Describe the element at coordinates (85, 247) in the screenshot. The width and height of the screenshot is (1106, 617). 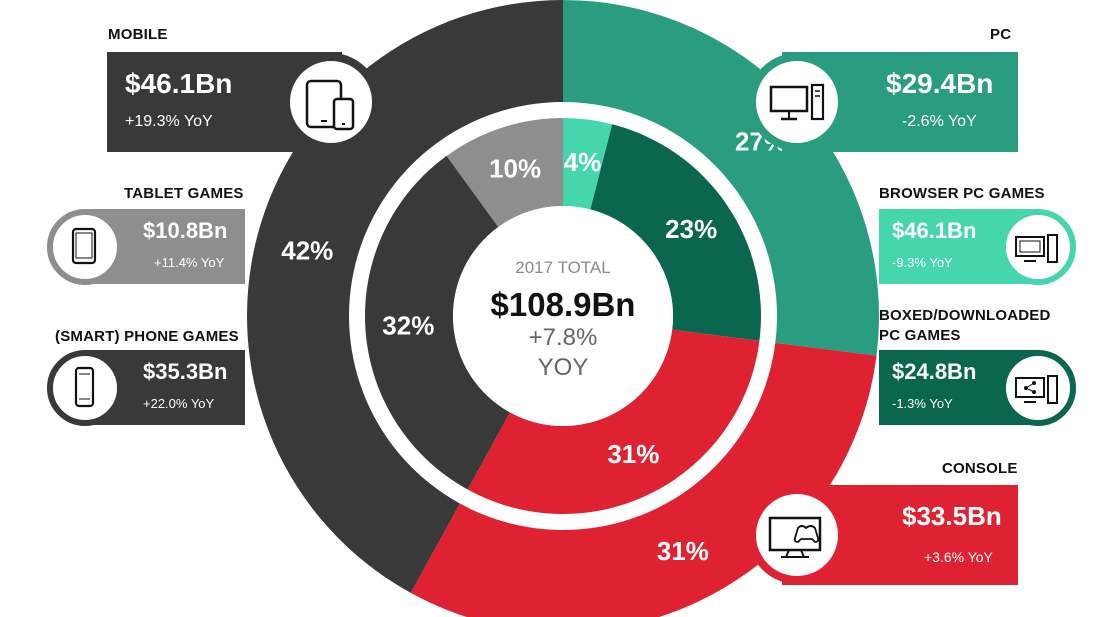
I see `tablet-icon` at that location.